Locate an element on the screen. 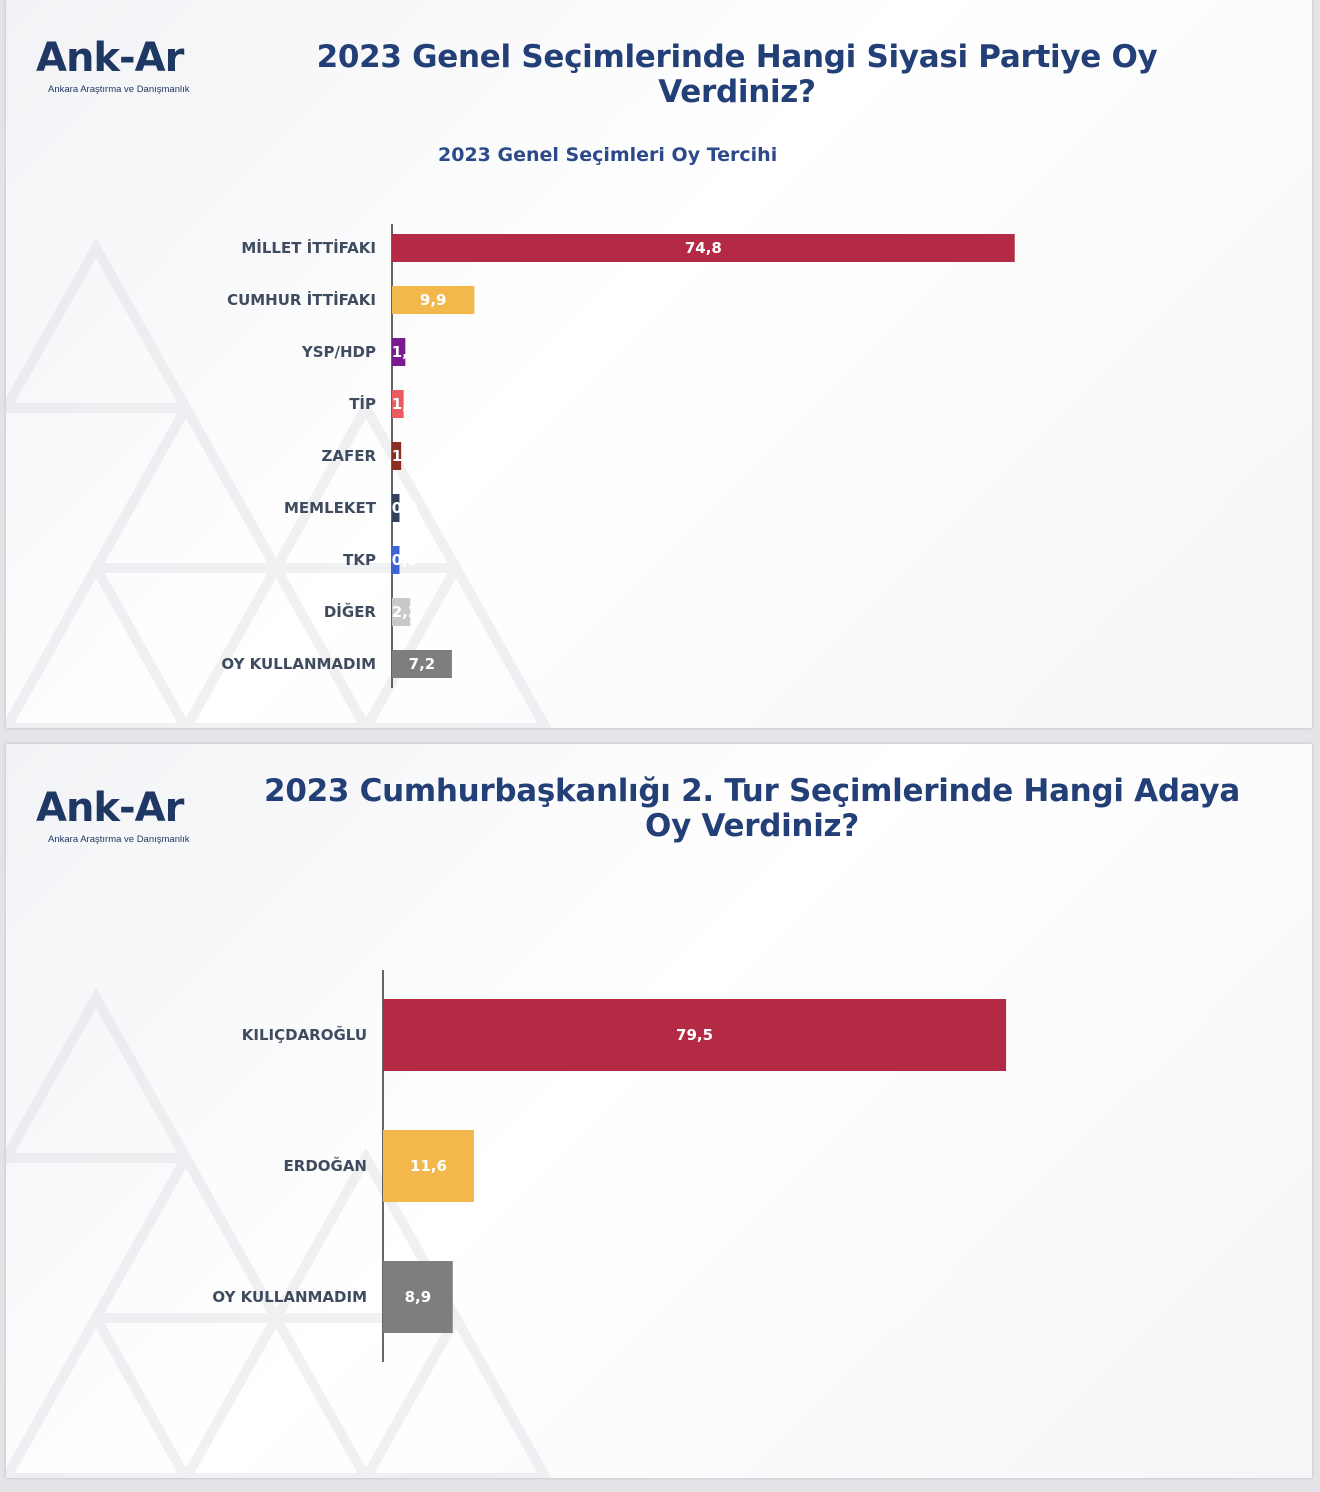 The width and height of the screenshot is (1320, 1492). value-label: 7,2 is located at coordinates (422, 664).